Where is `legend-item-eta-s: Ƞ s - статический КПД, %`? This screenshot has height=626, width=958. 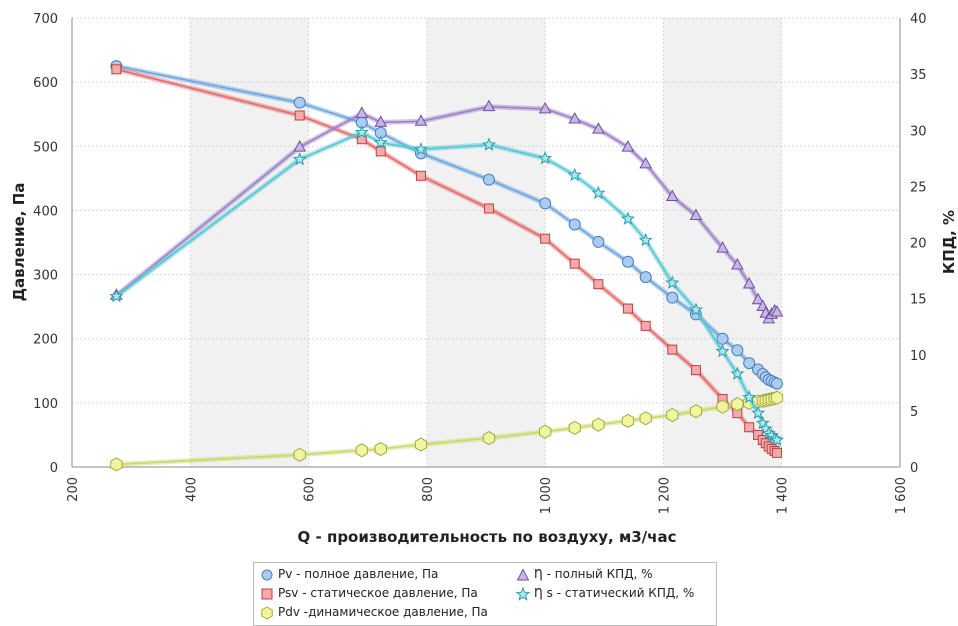 legend-item-eta-s: Ƞ s - статический КПД, % is located at coordinates (605, 593).